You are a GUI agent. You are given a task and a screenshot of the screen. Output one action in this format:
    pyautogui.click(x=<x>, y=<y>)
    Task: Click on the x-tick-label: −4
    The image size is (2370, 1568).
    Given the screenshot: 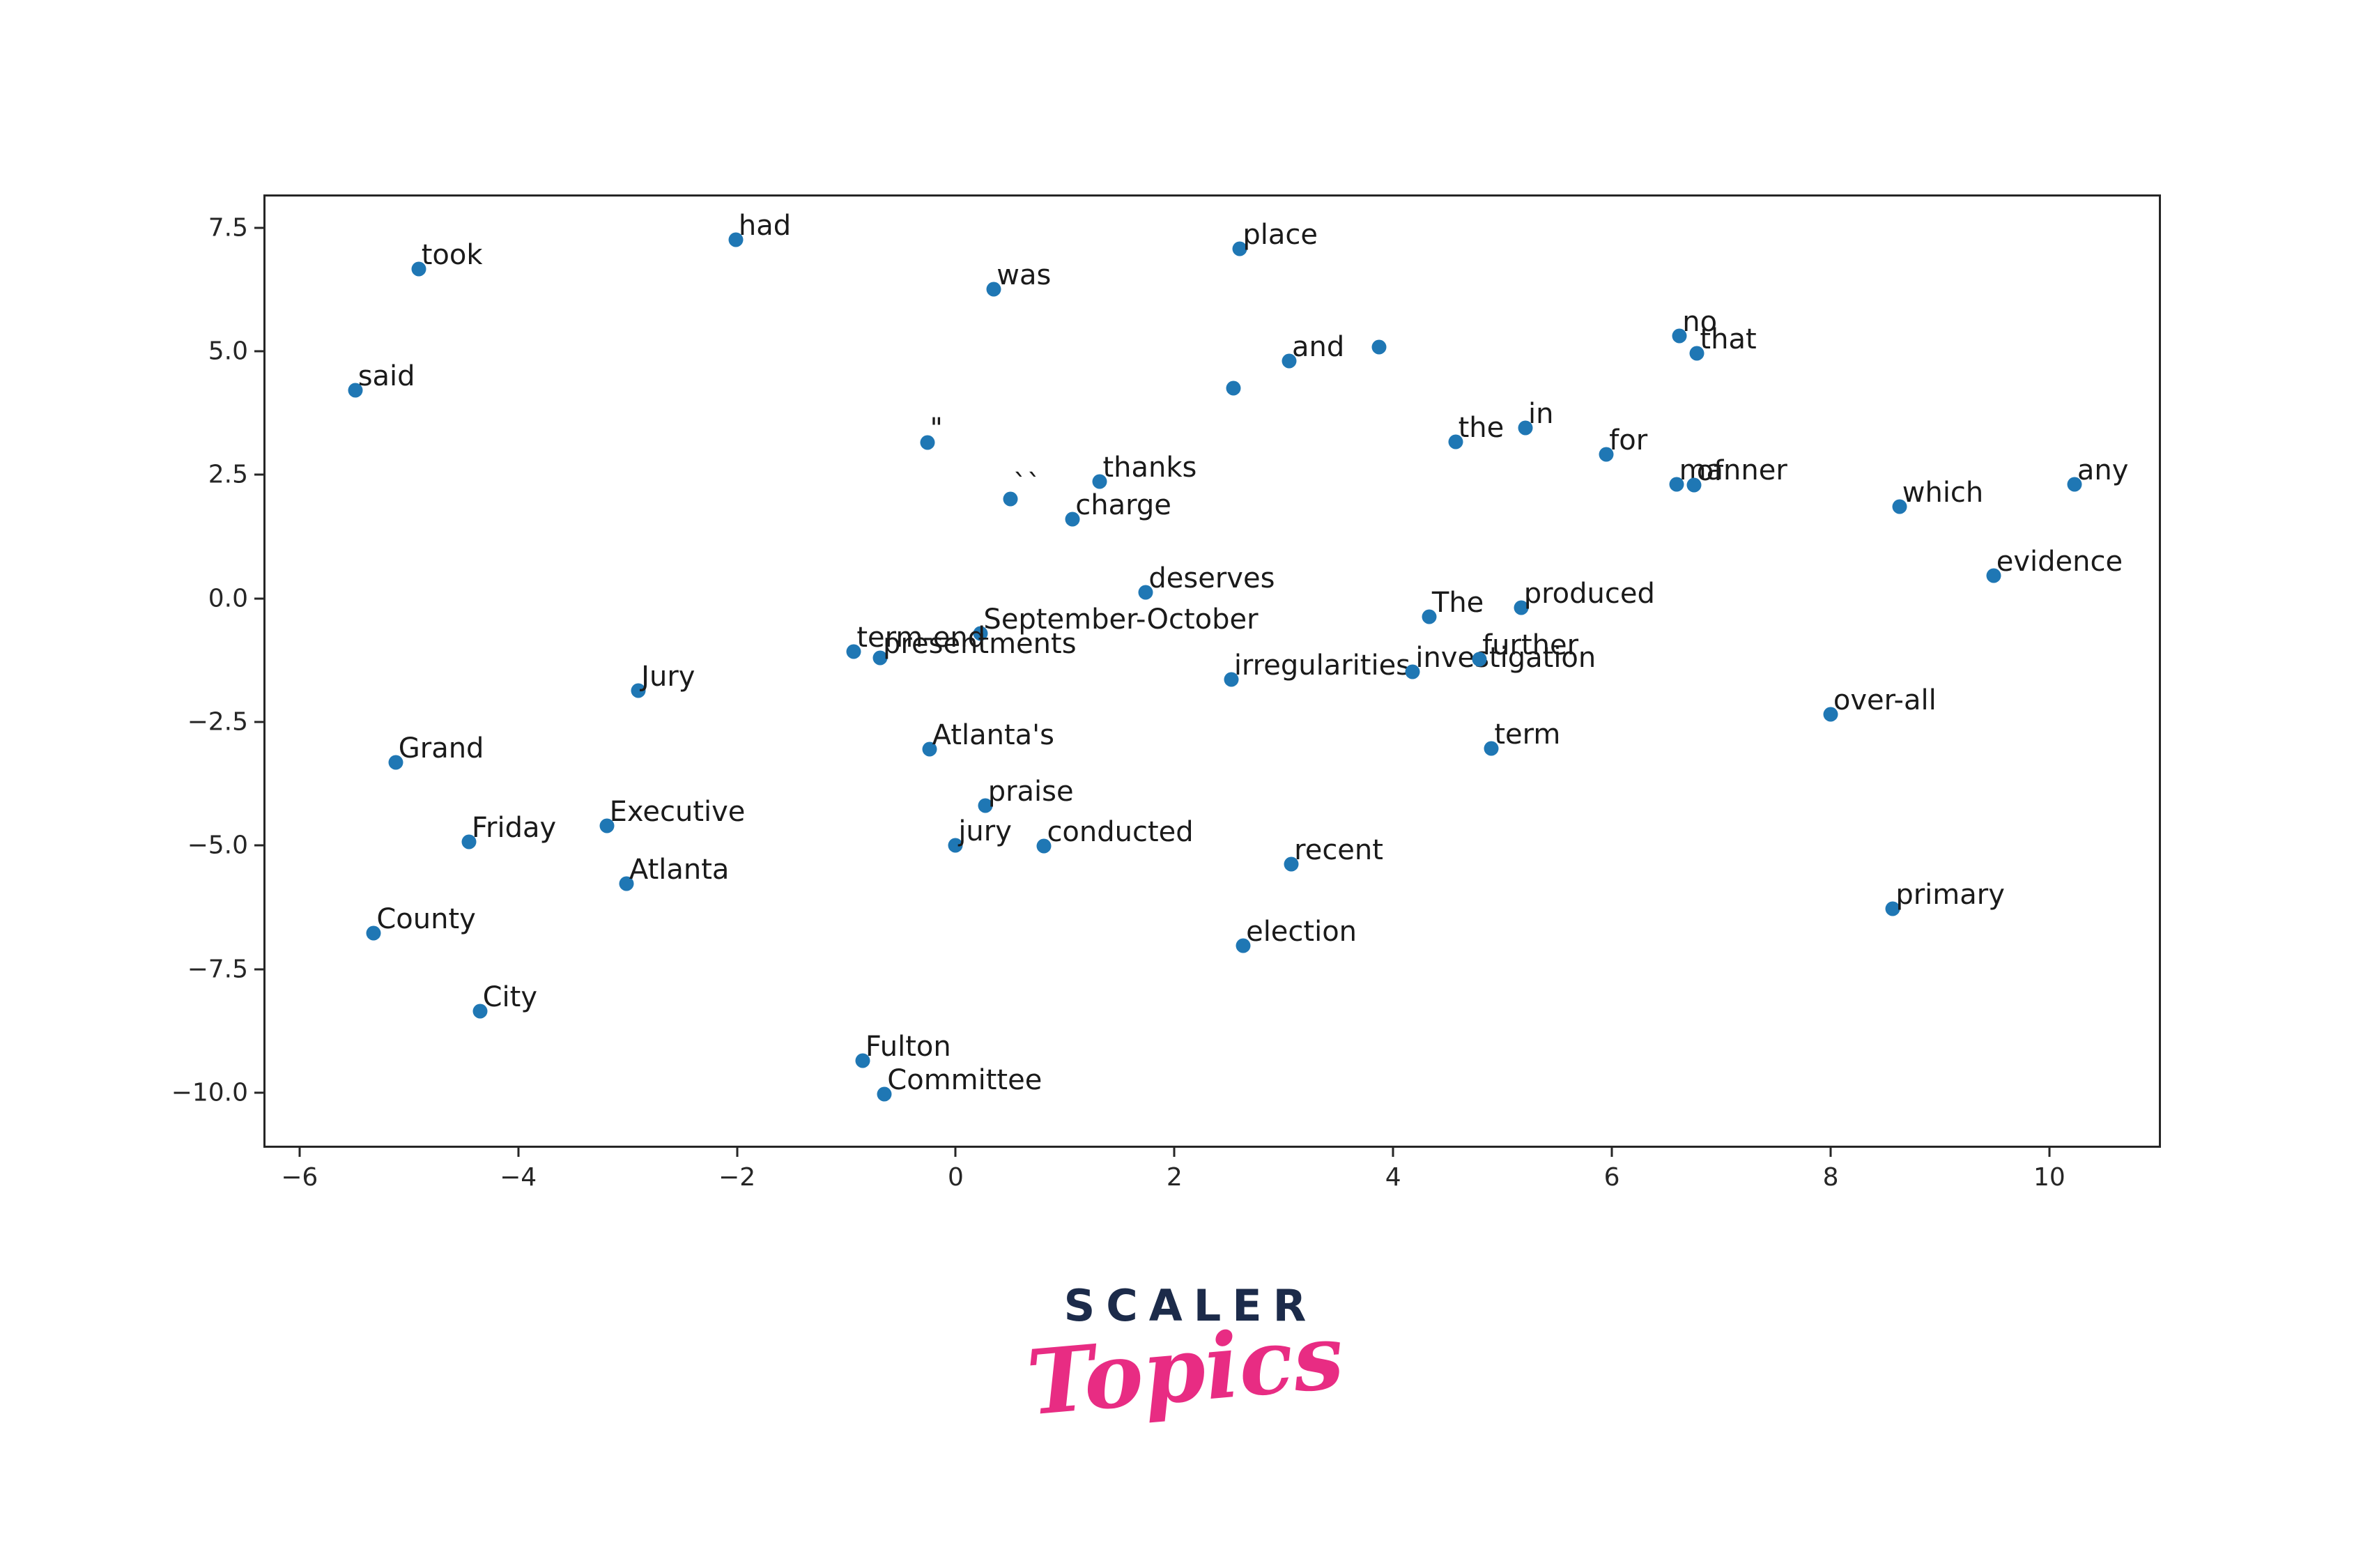 What is the action you would take?
    pyautogui.click(x=518, y=1177)
    